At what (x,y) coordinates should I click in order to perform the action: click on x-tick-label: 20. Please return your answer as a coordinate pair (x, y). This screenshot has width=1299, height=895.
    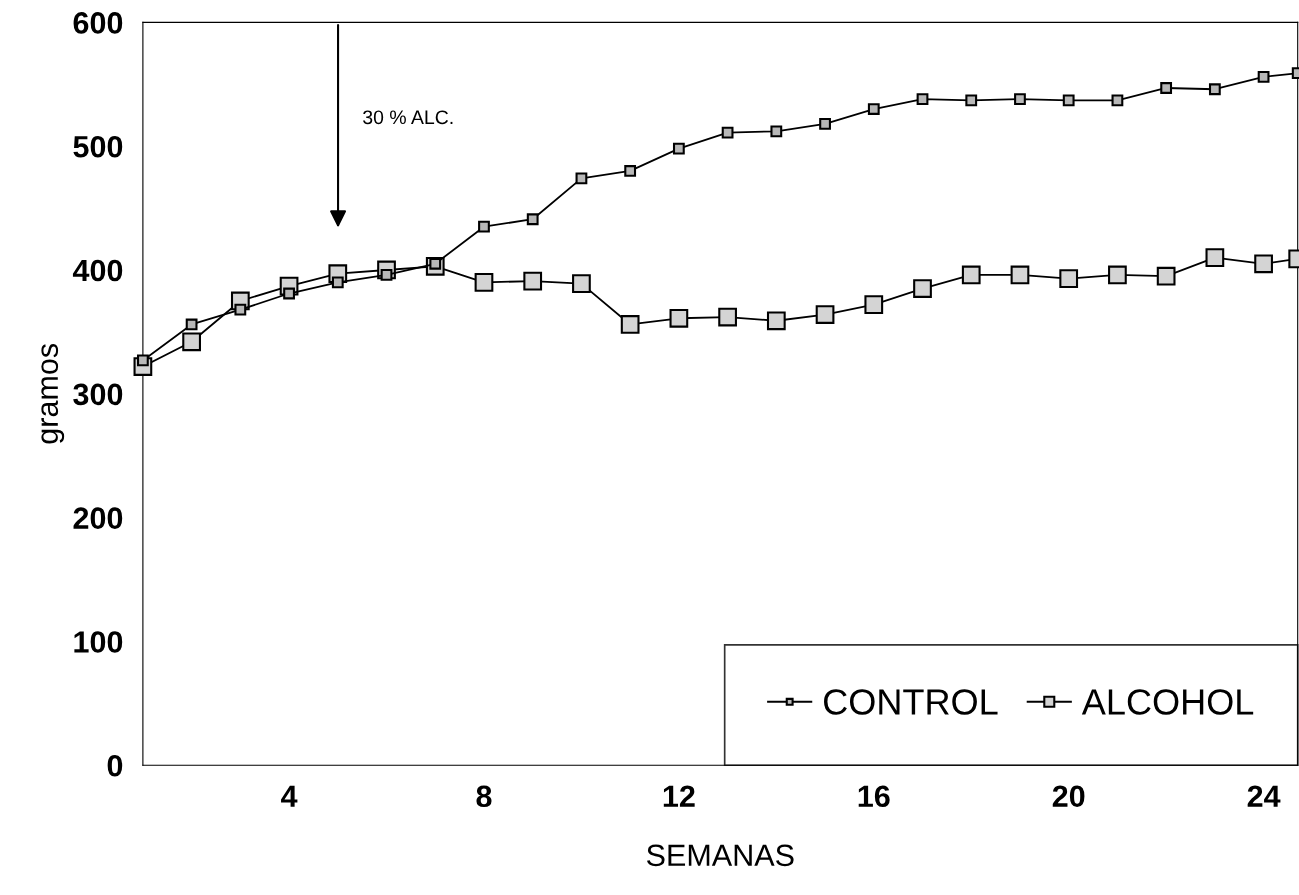
    Looking at the image, I should click on (1068, 796).